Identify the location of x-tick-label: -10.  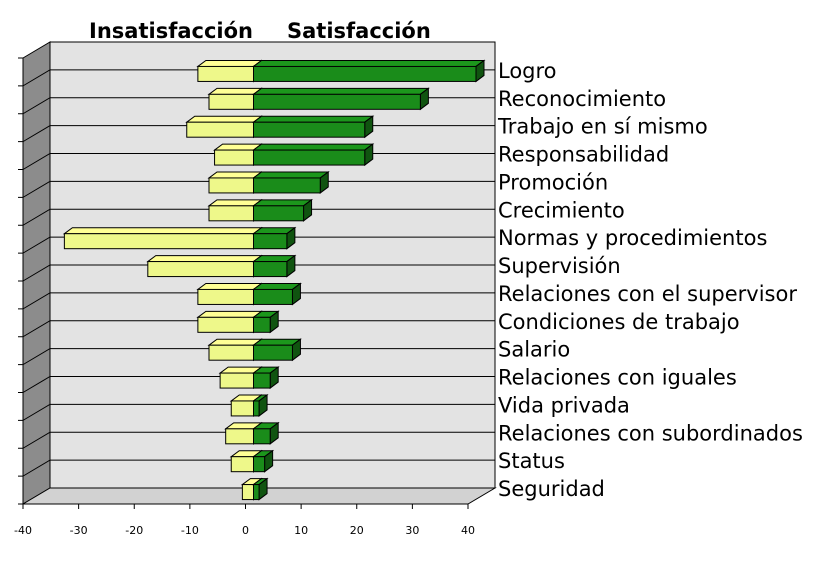
(190, 530).